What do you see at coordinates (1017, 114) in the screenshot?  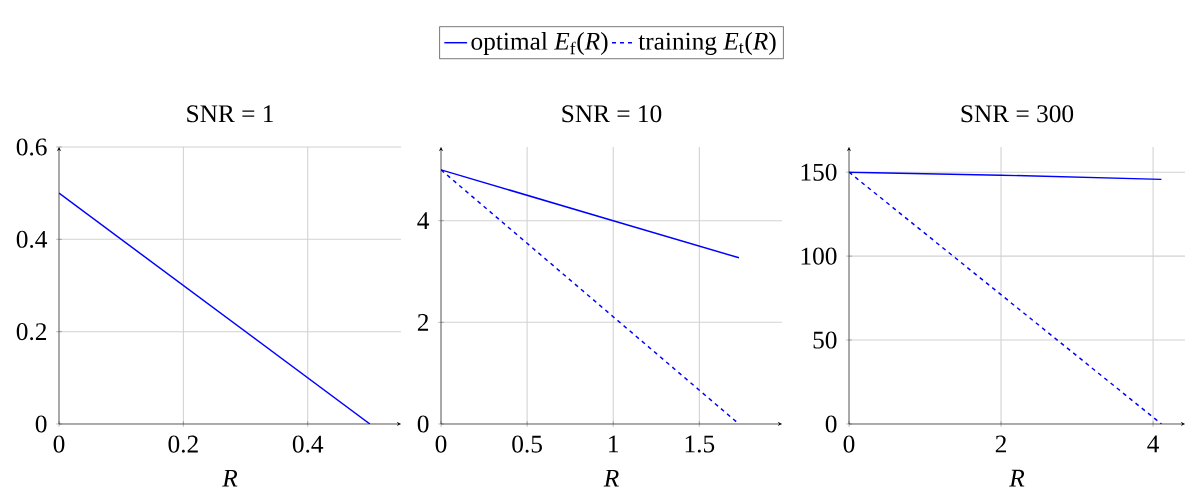 I see `chart-title: SNR = 300` at bounding box center [1017, 114].